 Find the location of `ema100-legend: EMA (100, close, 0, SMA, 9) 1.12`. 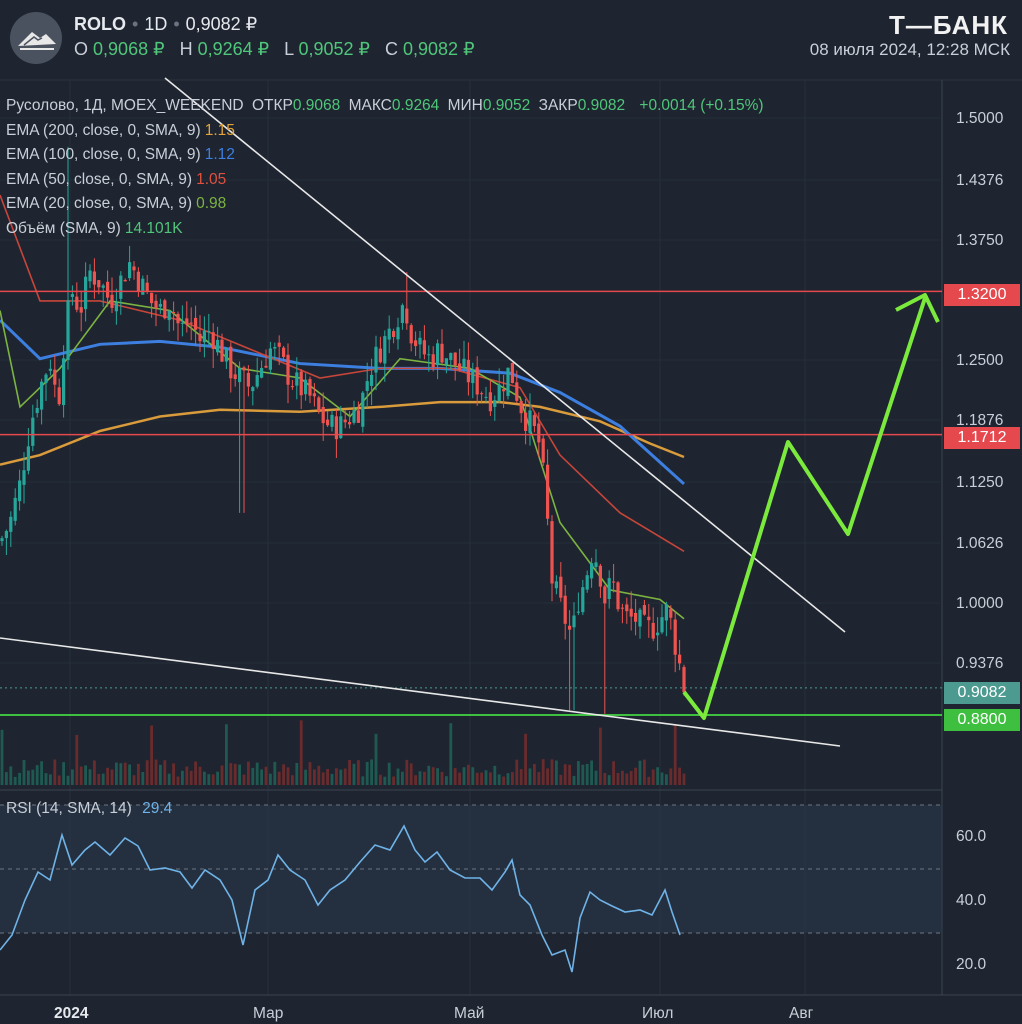

ema100-legend: EMA (100, close, 0, SMA, 9) 1.12 is located at coordinates (387, 155).